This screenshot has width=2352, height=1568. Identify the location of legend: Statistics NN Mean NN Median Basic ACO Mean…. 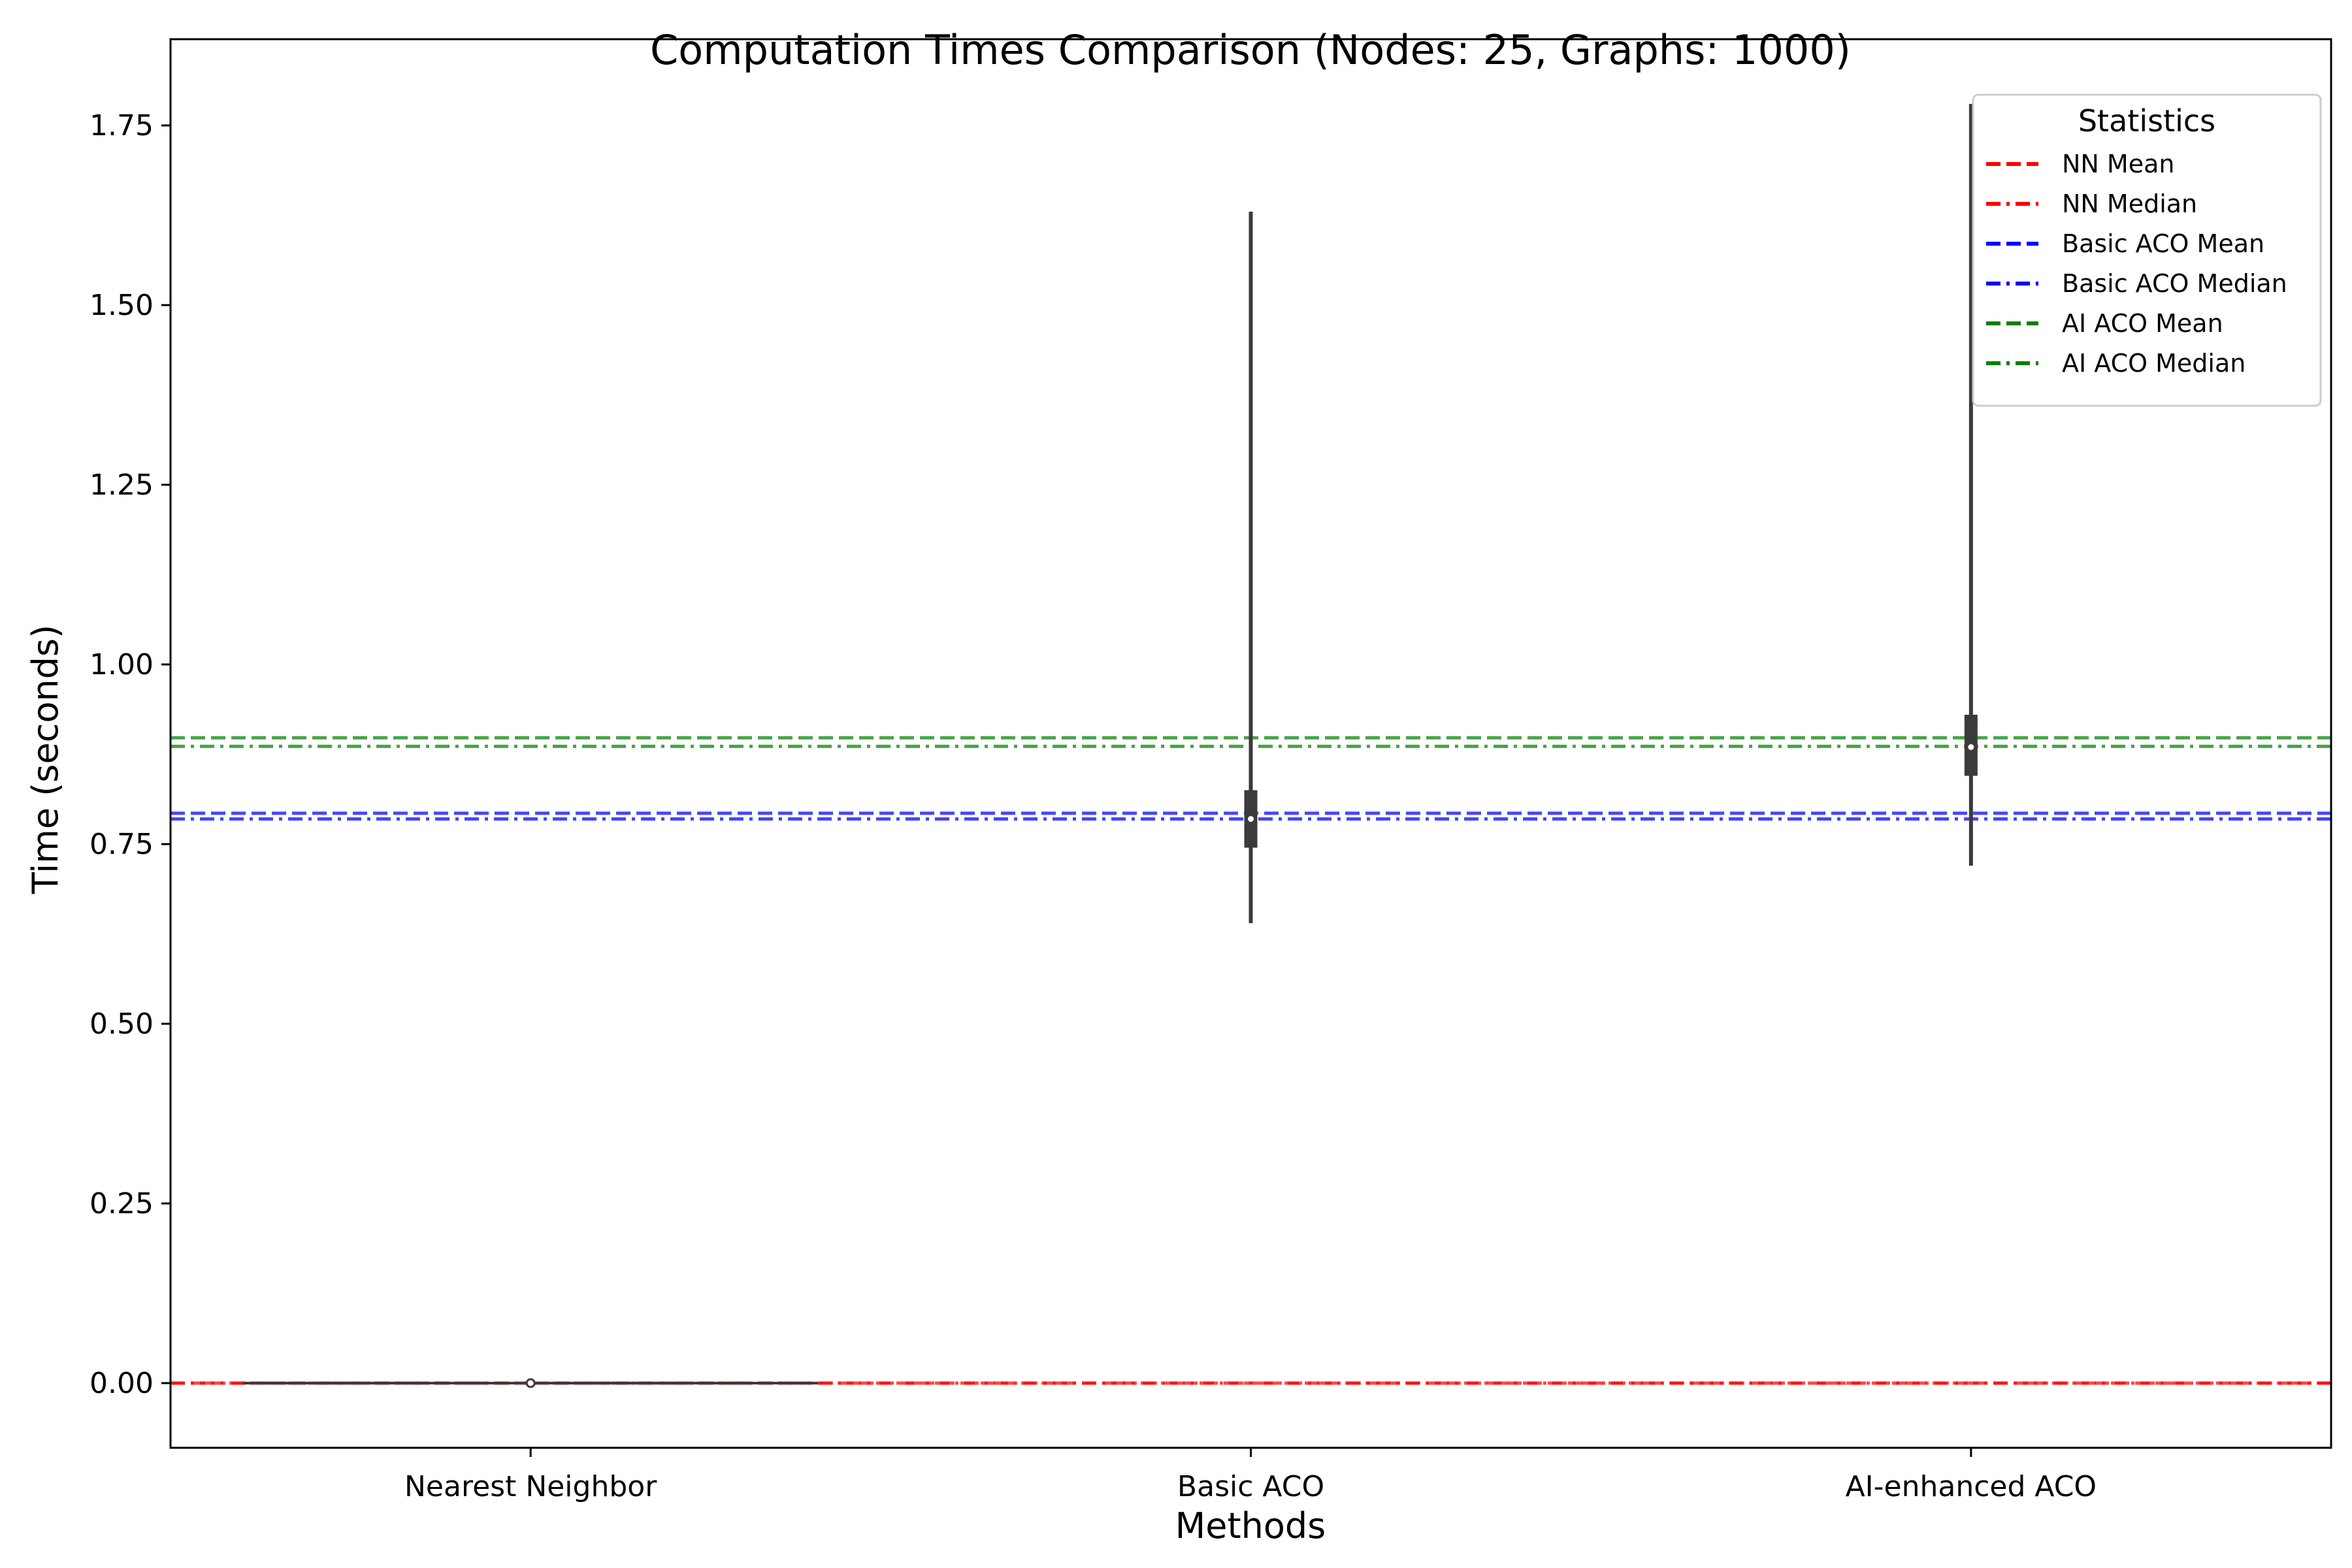
(2147, 250).